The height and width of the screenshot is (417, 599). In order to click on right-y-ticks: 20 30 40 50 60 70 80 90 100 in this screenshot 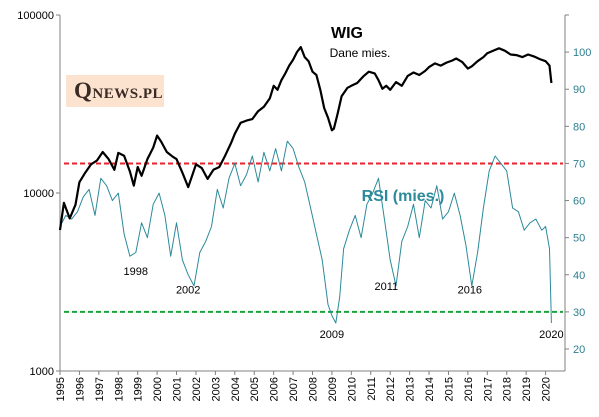, I will do `click(578, 185)`.